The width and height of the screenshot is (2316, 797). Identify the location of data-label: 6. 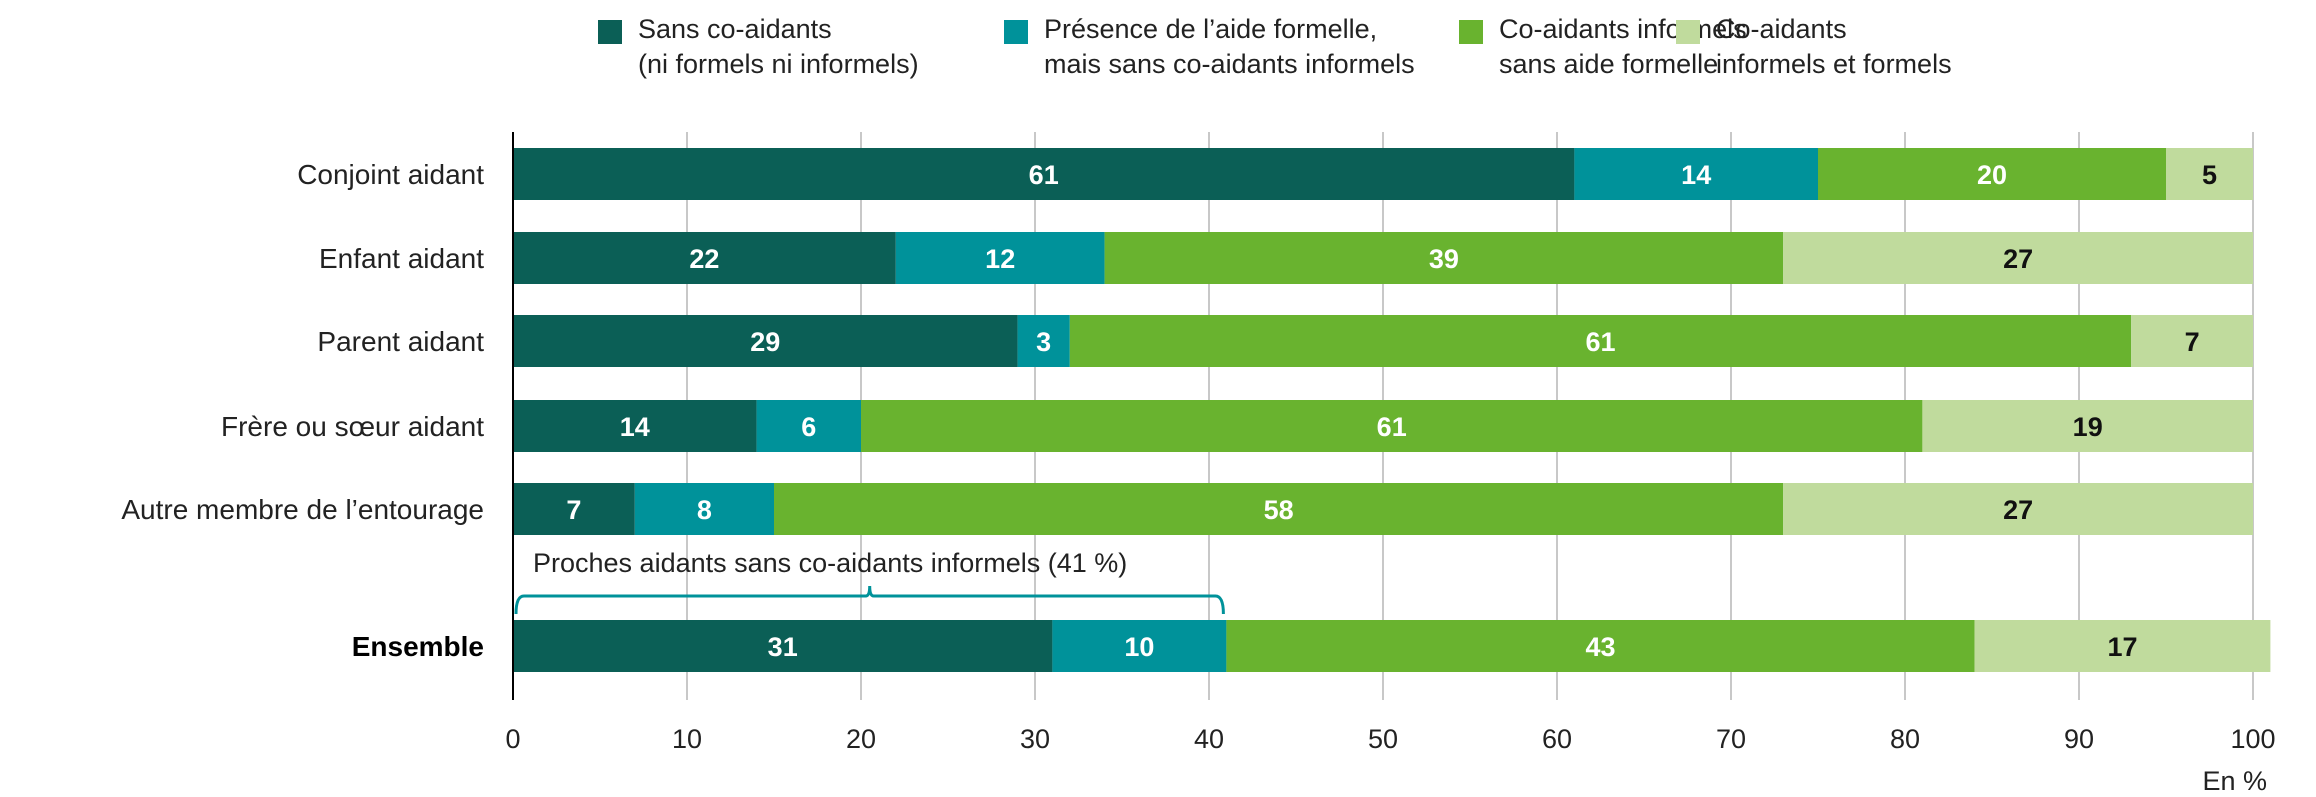
(808, 427).